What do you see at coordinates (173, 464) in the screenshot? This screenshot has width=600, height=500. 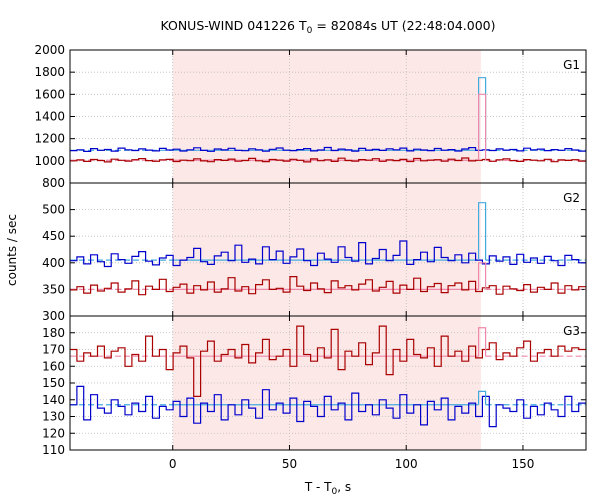 I see `x-tick-label: 0` at bounding box center [173, 464].